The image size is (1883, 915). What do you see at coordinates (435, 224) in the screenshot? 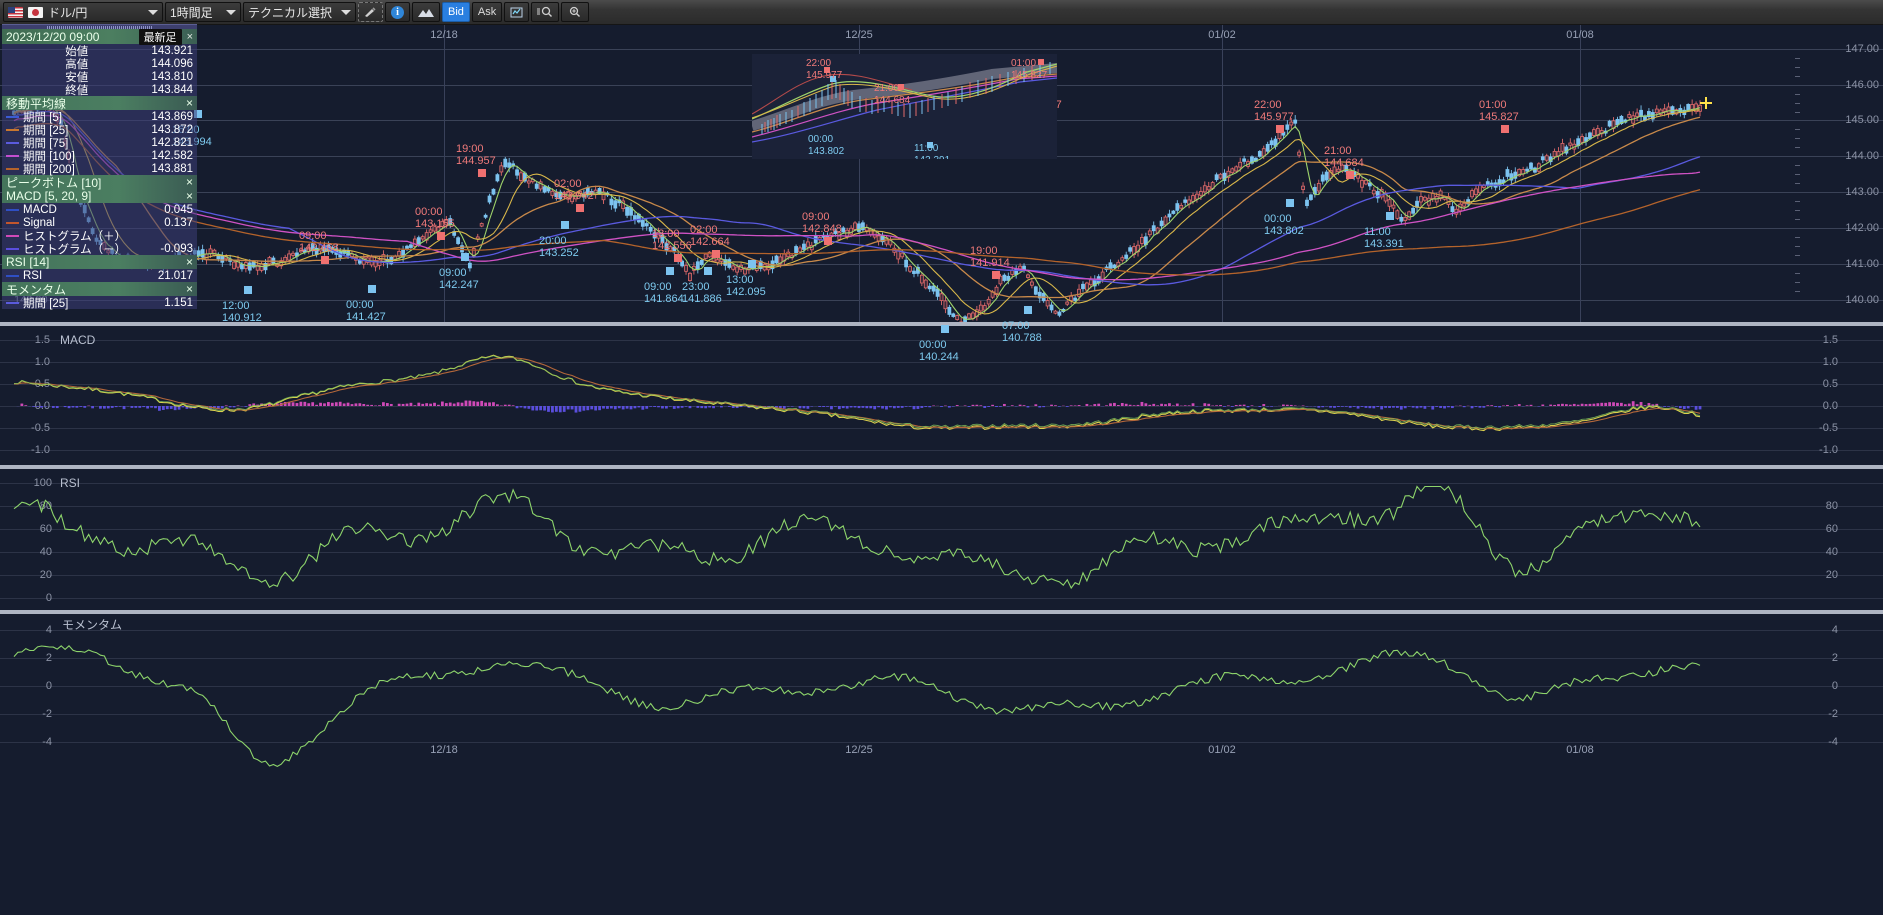
I see `annotation-price: 143.155` at bounding box center [435, 224].